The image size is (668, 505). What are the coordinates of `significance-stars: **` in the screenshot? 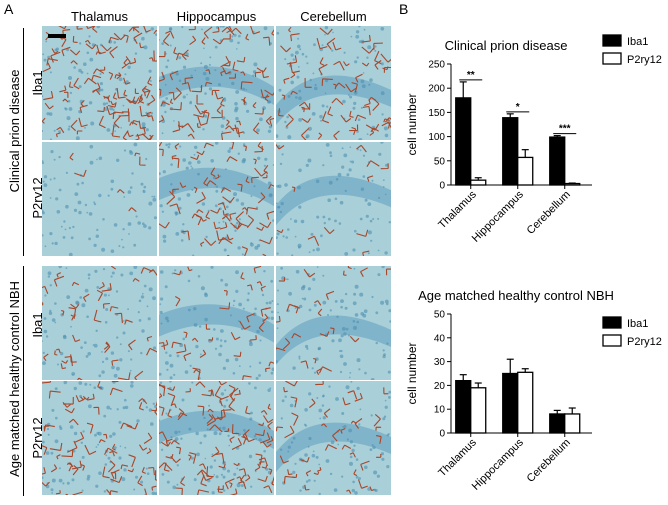 It's located at (471, 75).